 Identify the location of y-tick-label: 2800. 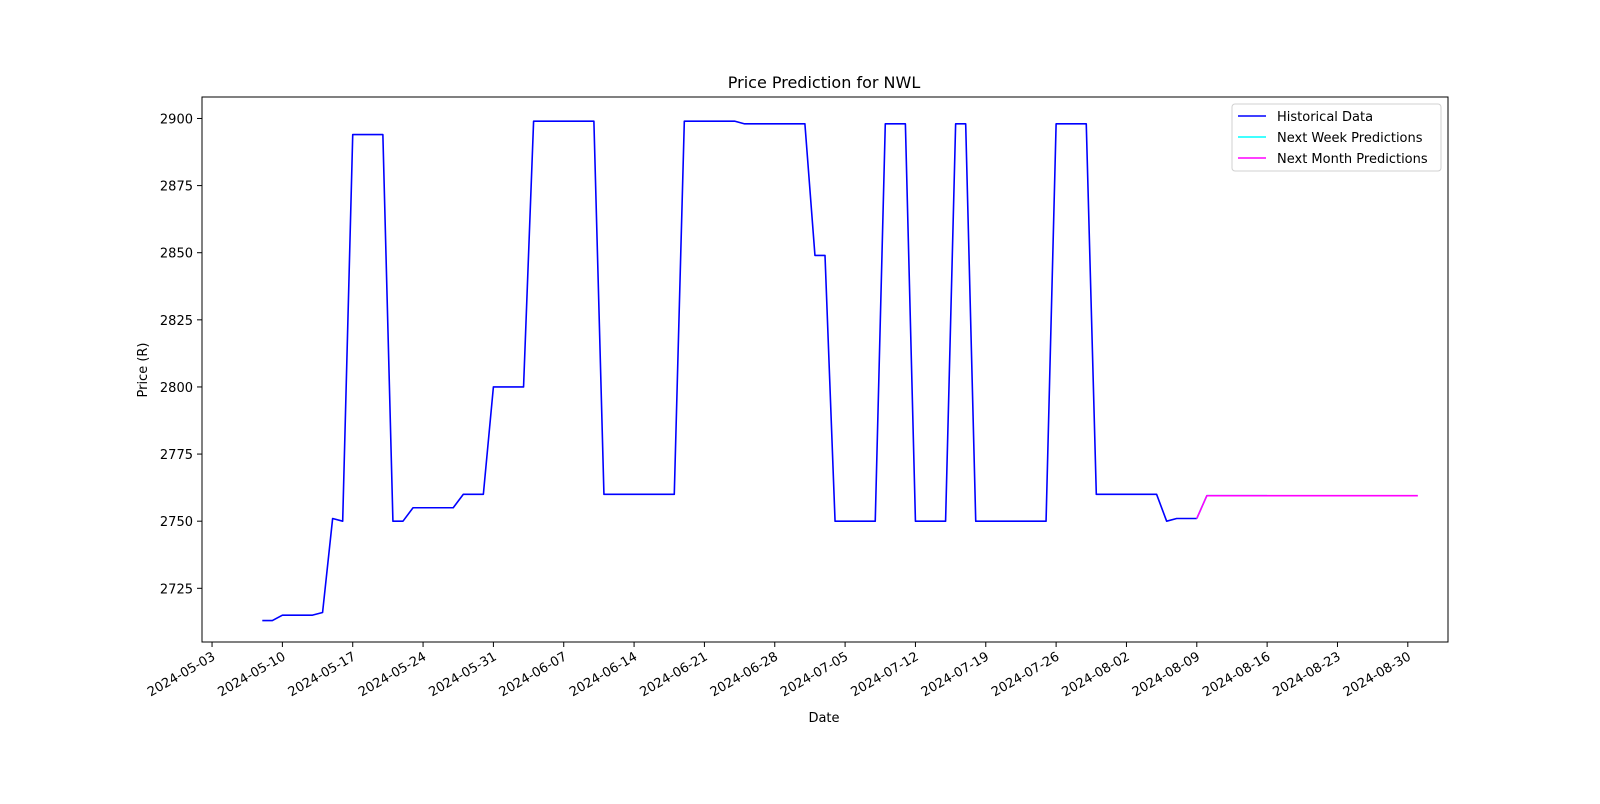
(176, 388).